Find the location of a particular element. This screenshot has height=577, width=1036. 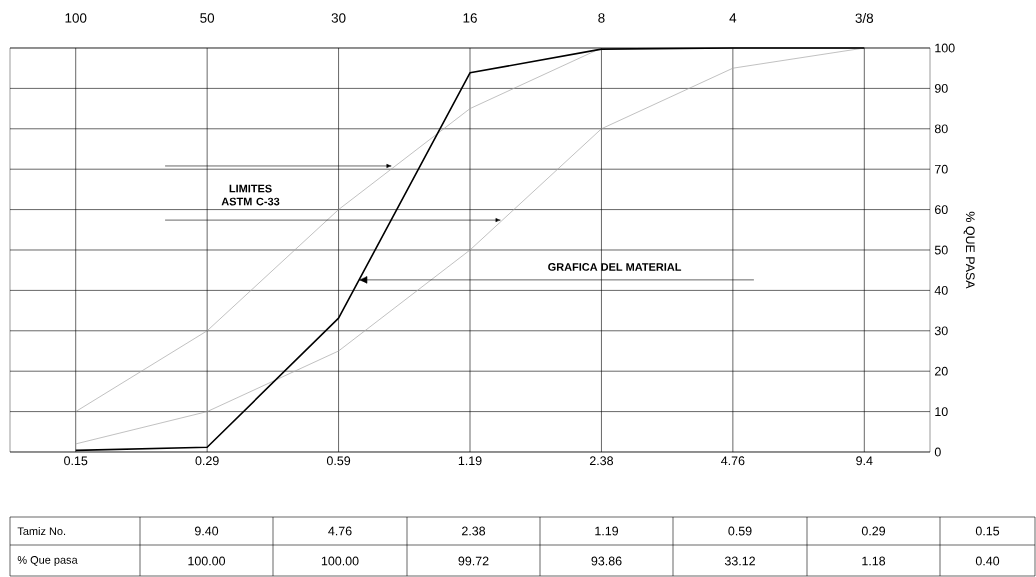

text: 9.40 is located at coordinates (206, 531).